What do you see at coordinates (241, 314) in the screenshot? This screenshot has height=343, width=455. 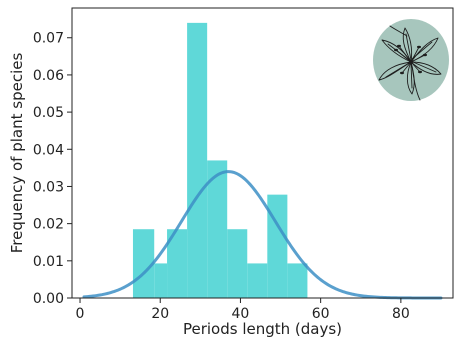 I see `x-tick-label: 40` at bounding box center [241, 314].